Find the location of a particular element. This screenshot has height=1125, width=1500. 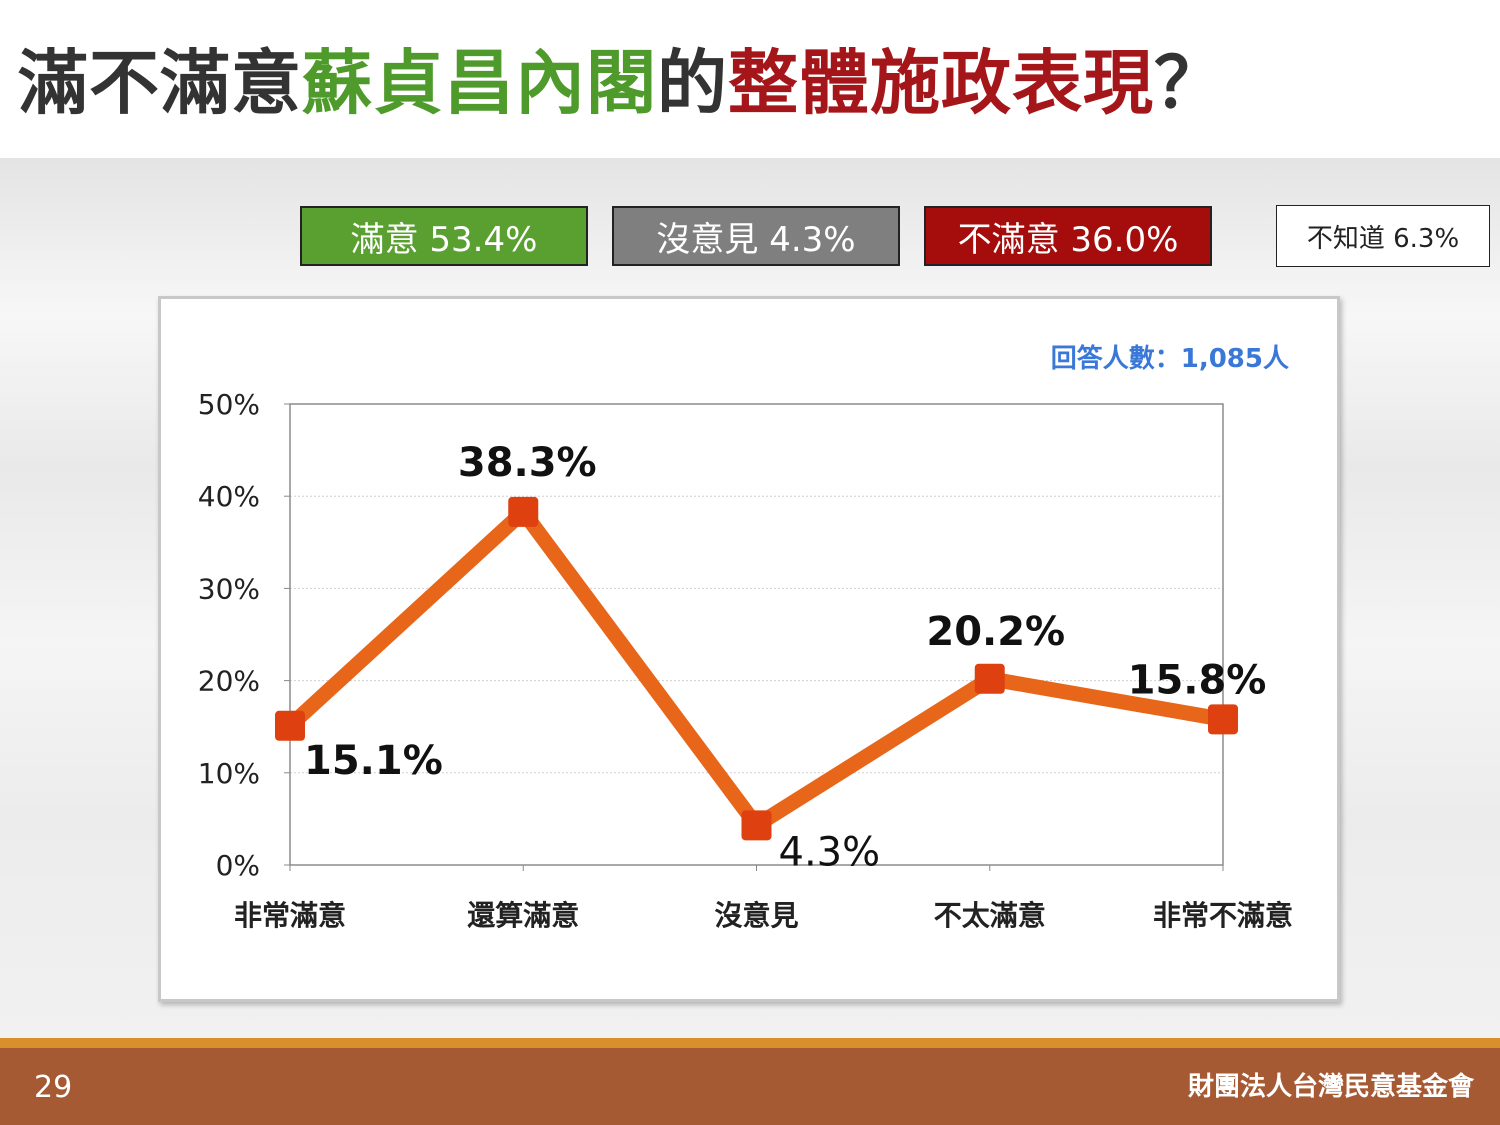

y-tick-label: 30% is located at coordinates (229, 588).